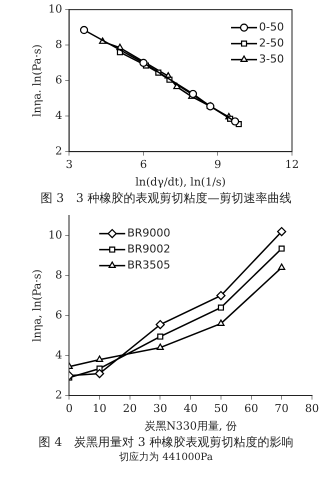 The image size is (332, 491). Describe the element at coordinates (292, 165) in the screenshot. I see `x-tick-label: 12` at that location.